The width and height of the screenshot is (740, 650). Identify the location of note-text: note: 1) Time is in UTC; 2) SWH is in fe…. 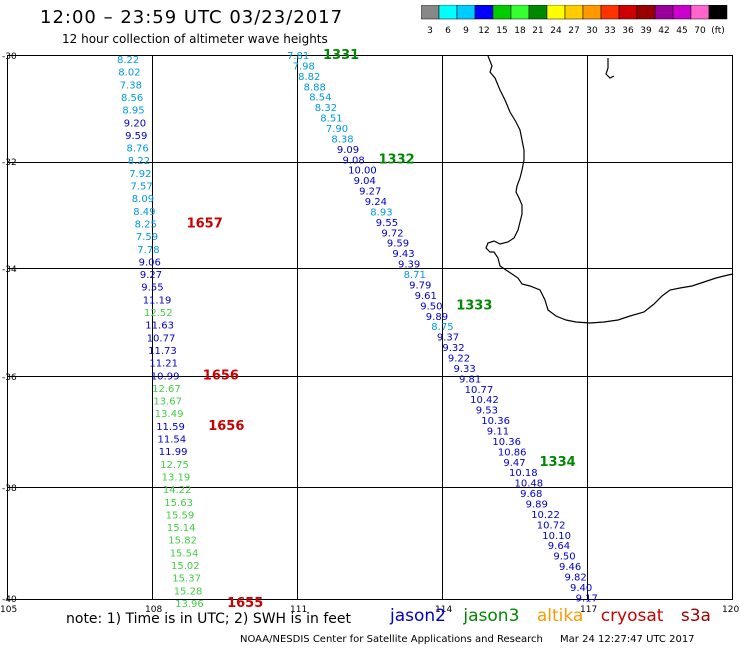
(209, 619).